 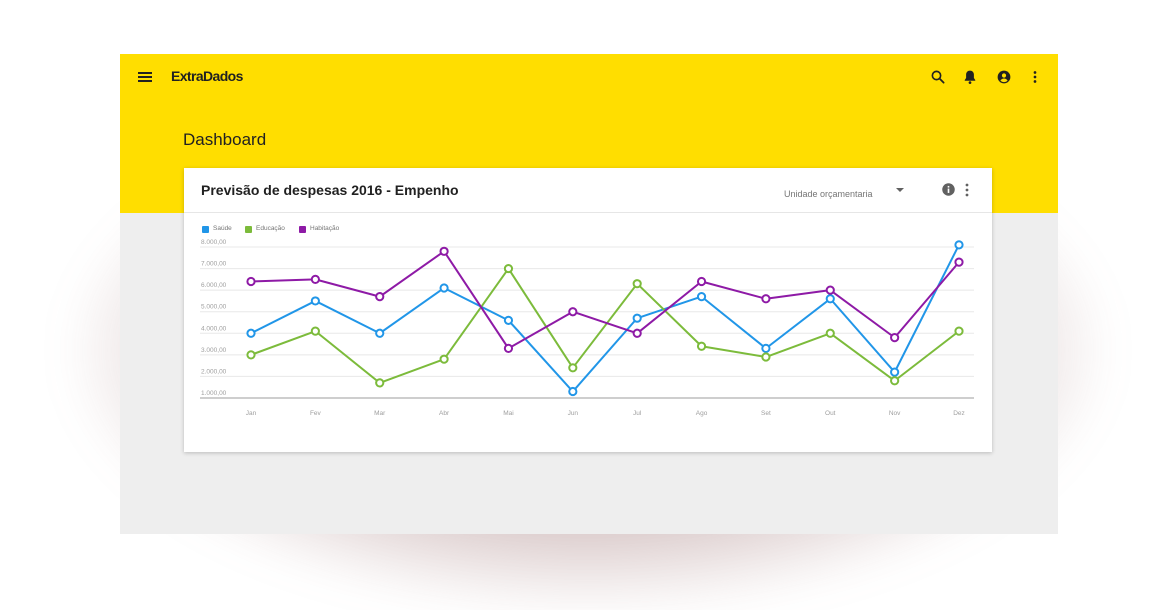 What do you see at coordinates (900, 190) in the screenshot?
I see `chevron-down-icon` at bounding box center [900, 190].